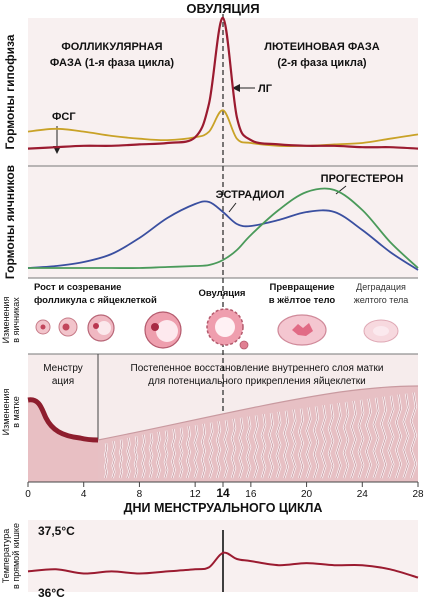  What do you see at coordinates (301, 287) in the screenshot?
I see `corpus-luteum-label-1: Превращение` at bounding box center [301, 287].